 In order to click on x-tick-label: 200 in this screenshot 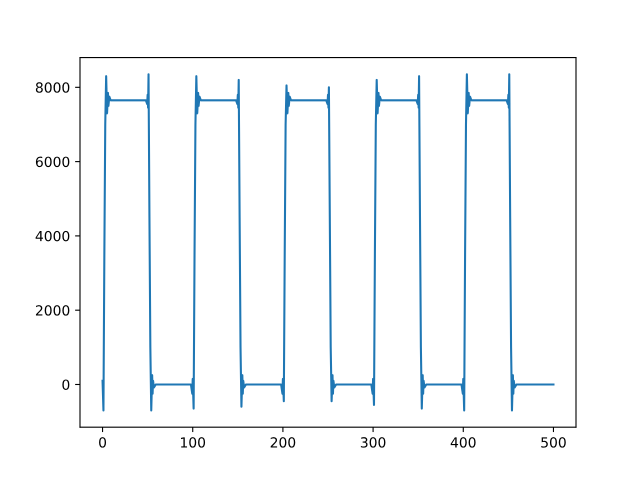, I will do `click(283, 442)`.